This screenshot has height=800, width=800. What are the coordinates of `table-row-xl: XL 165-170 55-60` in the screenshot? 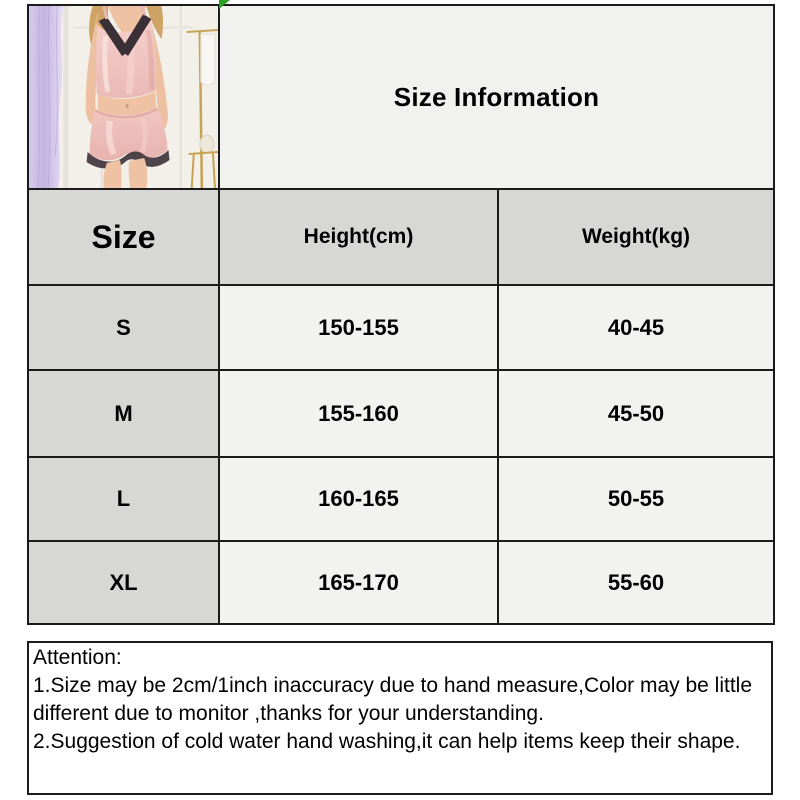 It's located at (401, 582).